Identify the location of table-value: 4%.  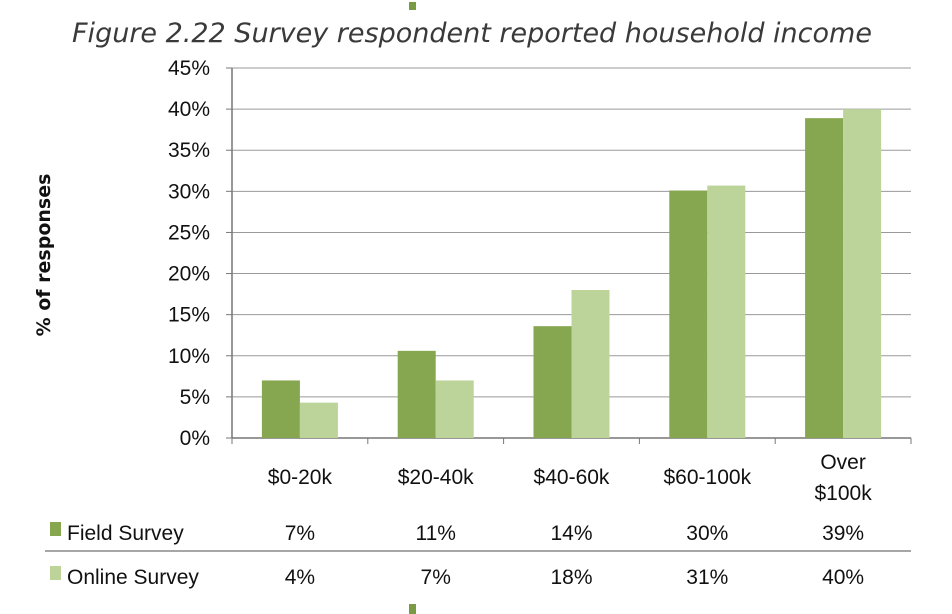
(300, 577).